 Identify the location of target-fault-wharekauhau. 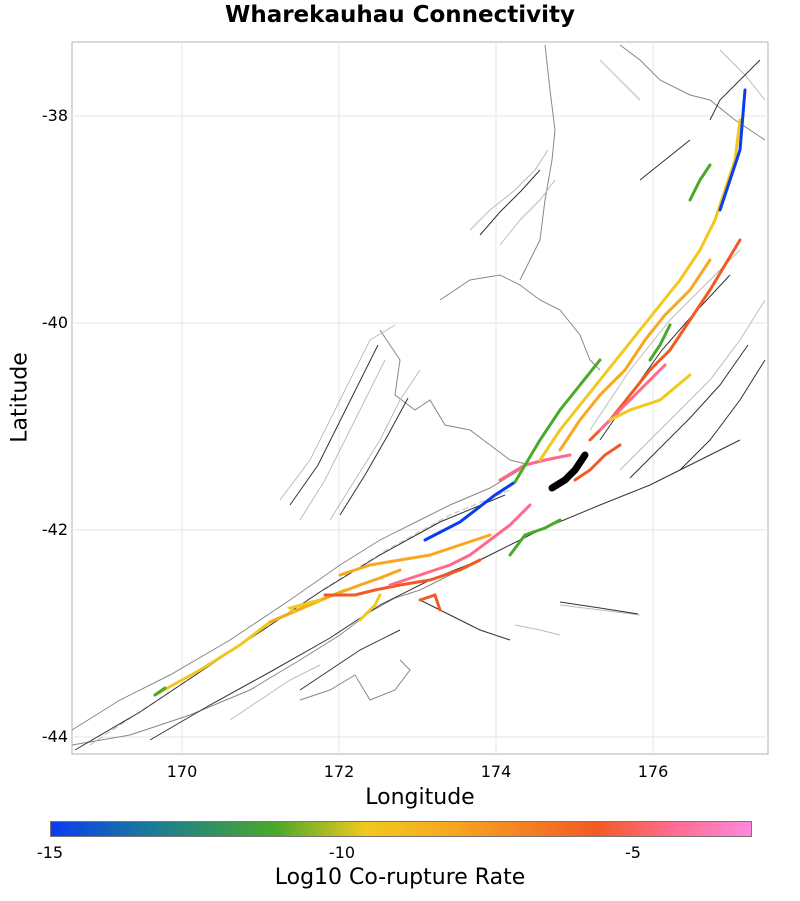
(568, 471).